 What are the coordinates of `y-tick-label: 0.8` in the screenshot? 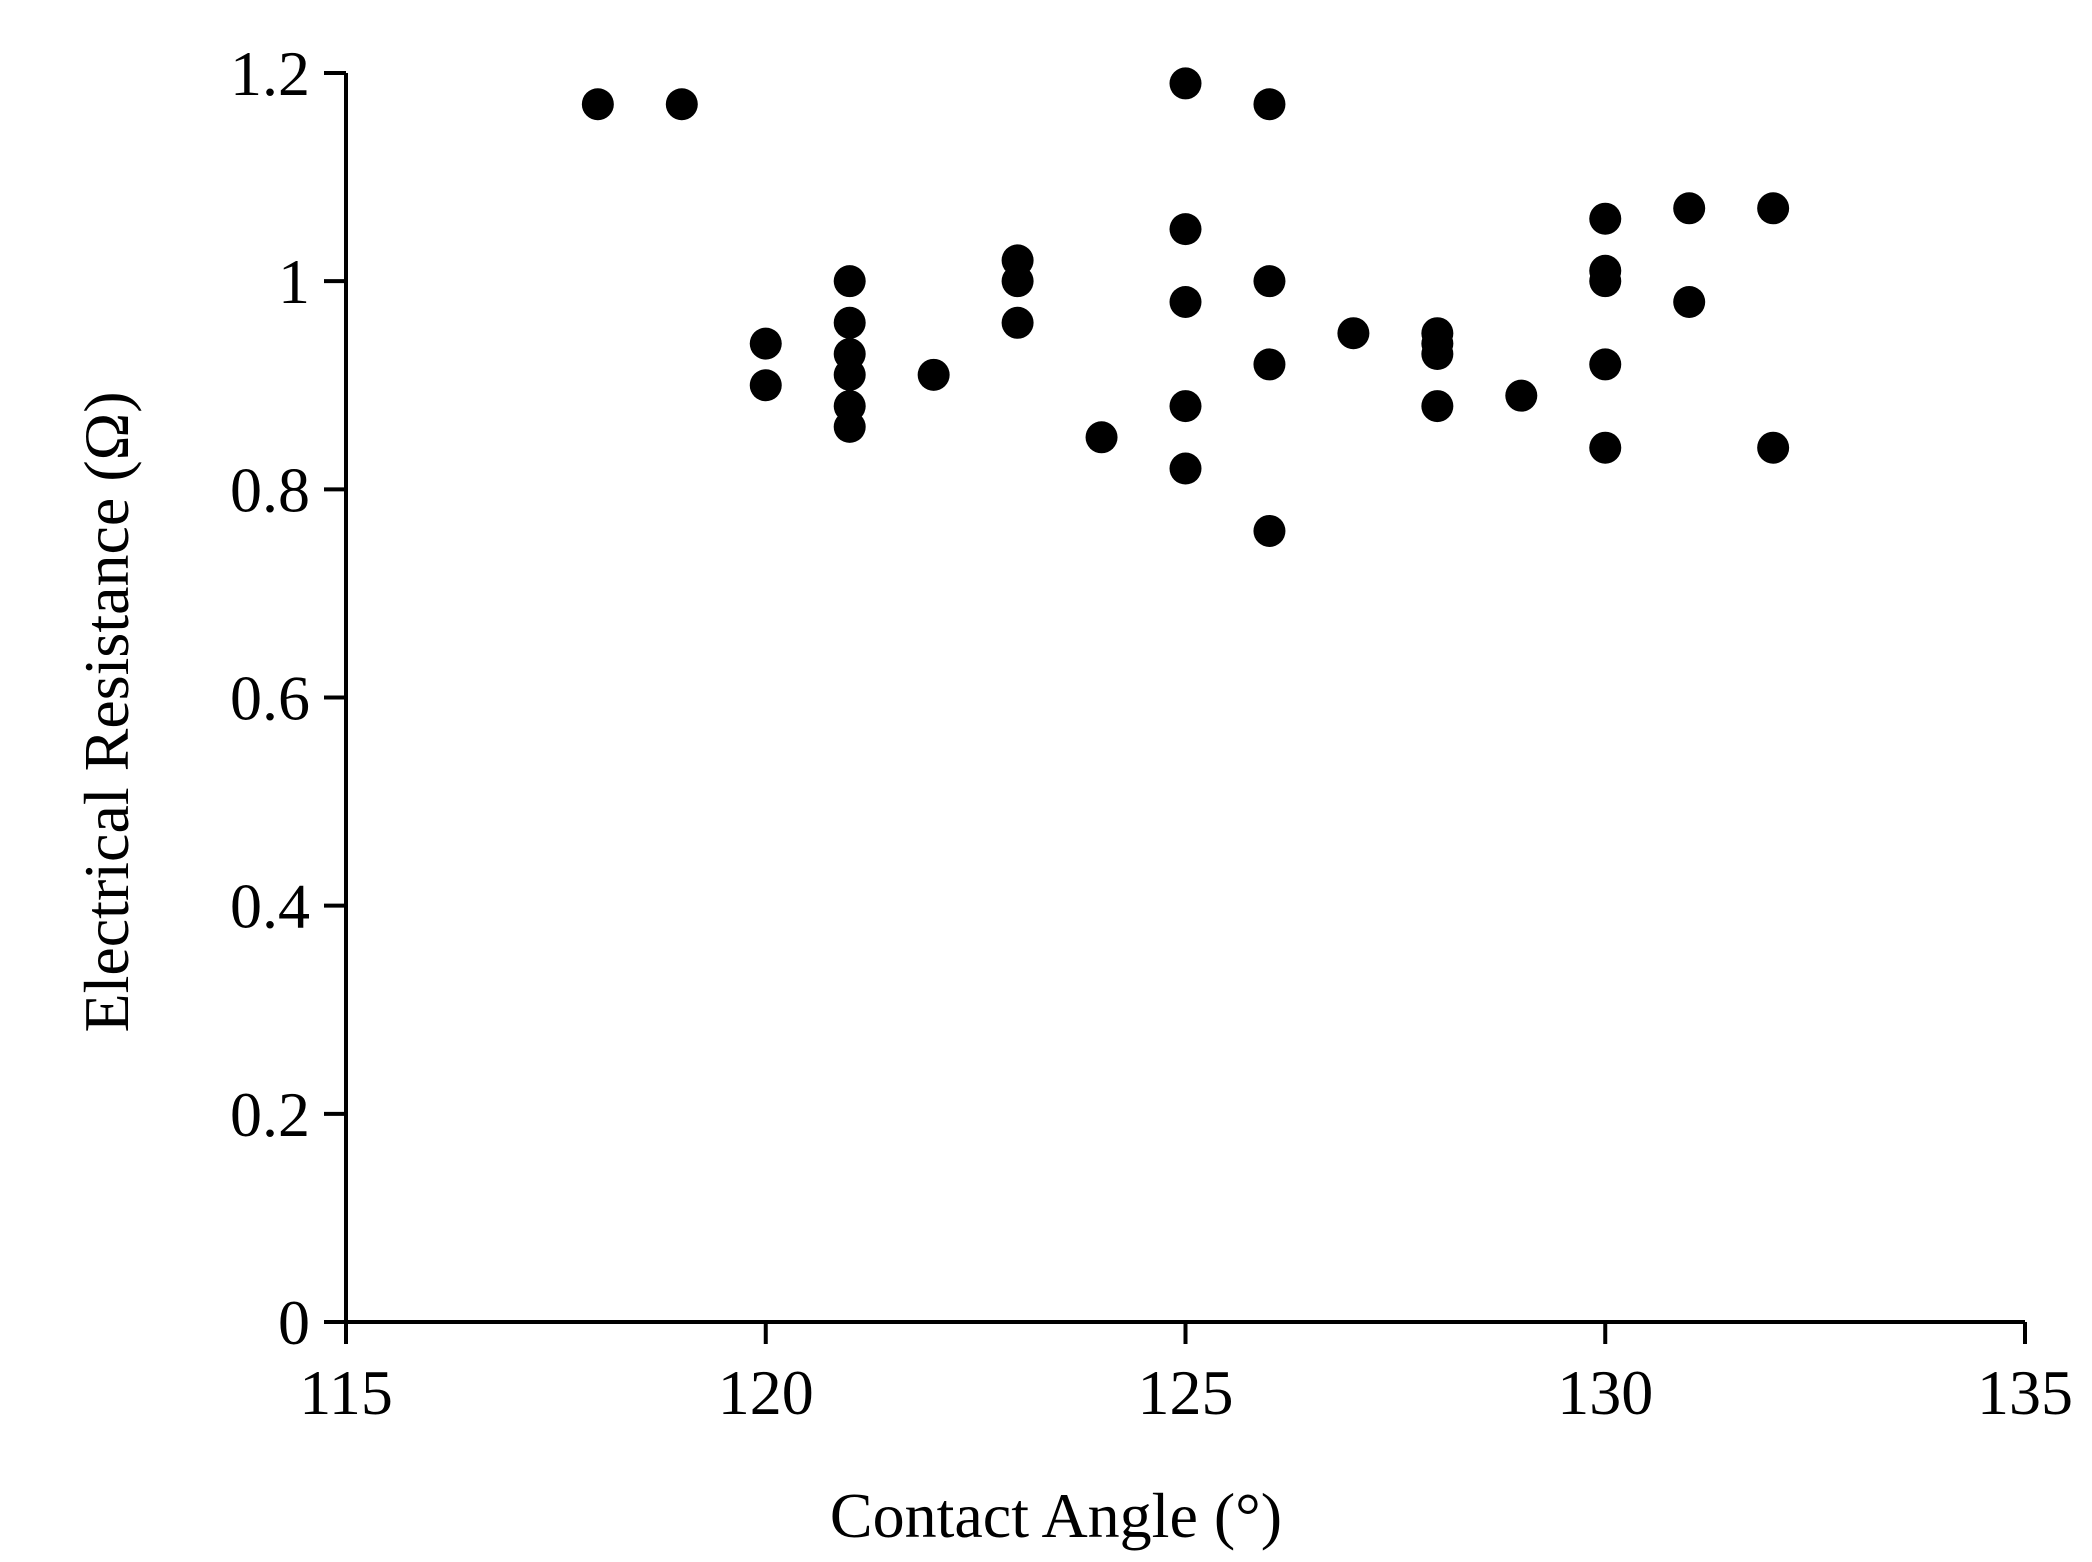 It's located at (270, 489).